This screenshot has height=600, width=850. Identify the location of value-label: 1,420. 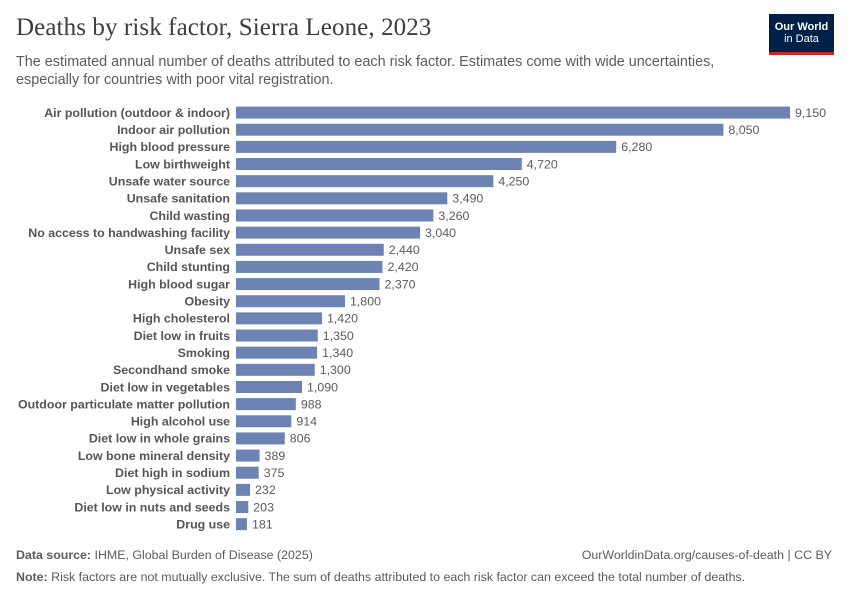
(342, 319).